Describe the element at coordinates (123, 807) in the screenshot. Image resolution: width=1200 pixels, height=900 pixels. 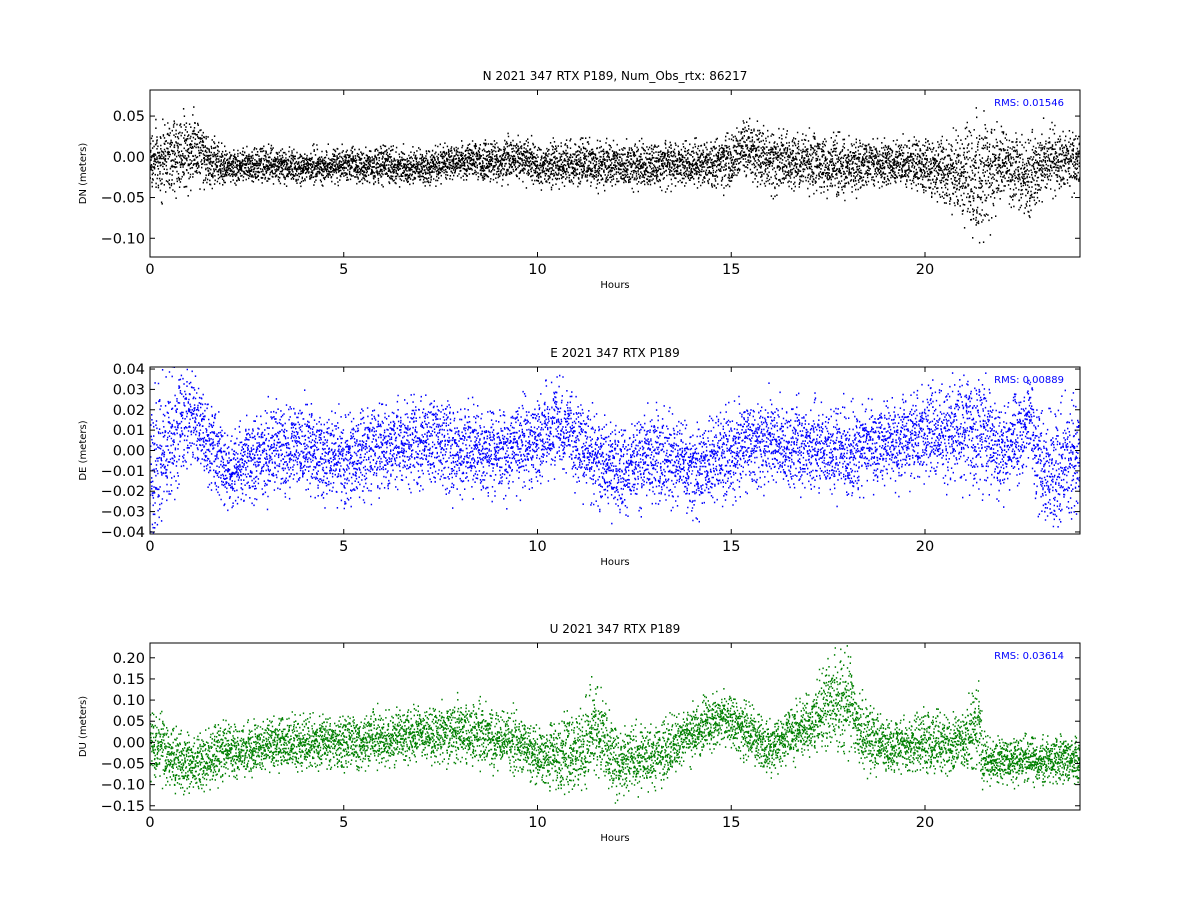
I see `y-tick-label: −0.15` at that location.